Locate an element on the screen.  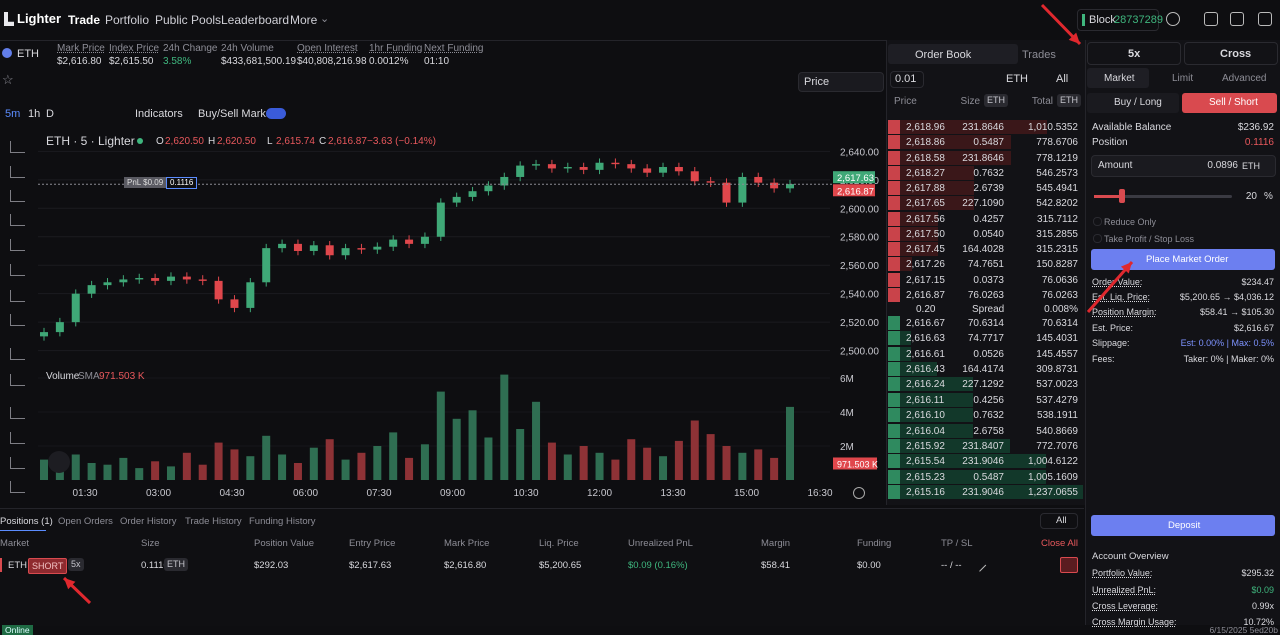
positions-tab: Funding History is located at coordinates (282, 521).